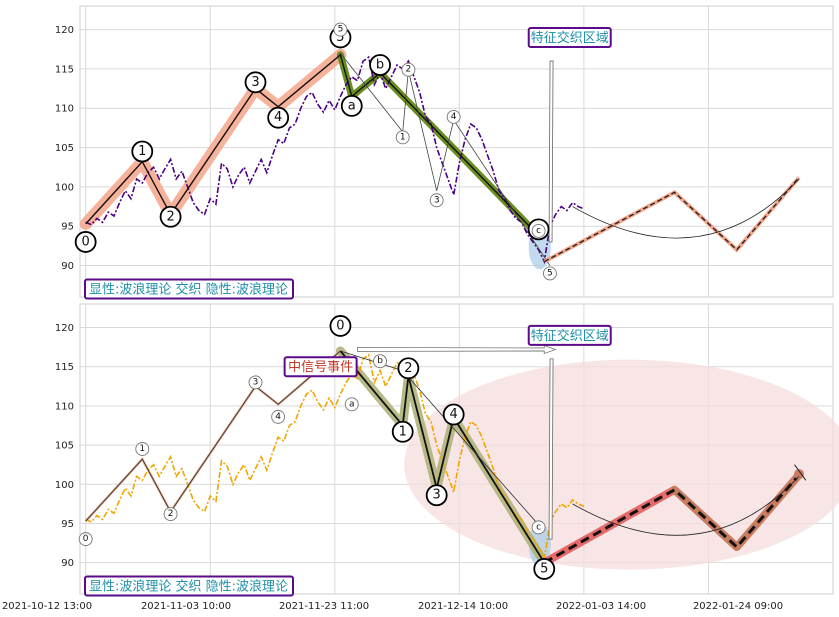 The width and height of the screenshot is (839, 617). I want to click on wave-path, so click(442, 457).